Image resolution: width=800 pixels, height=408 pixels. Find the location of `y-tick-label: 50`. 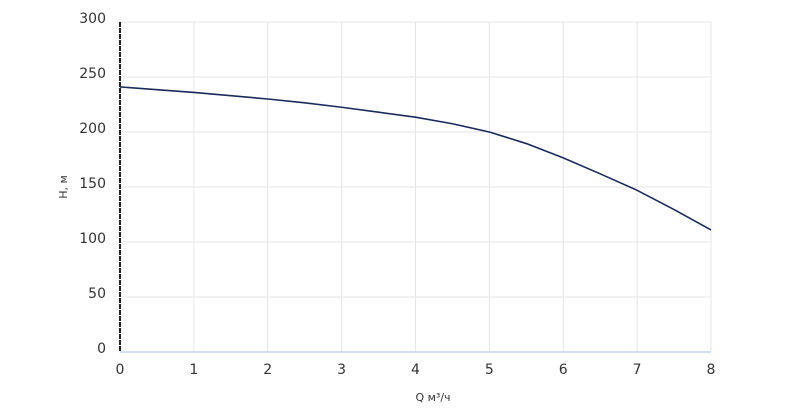

y-tick-label: 50 is located at coordinates (97, 294).